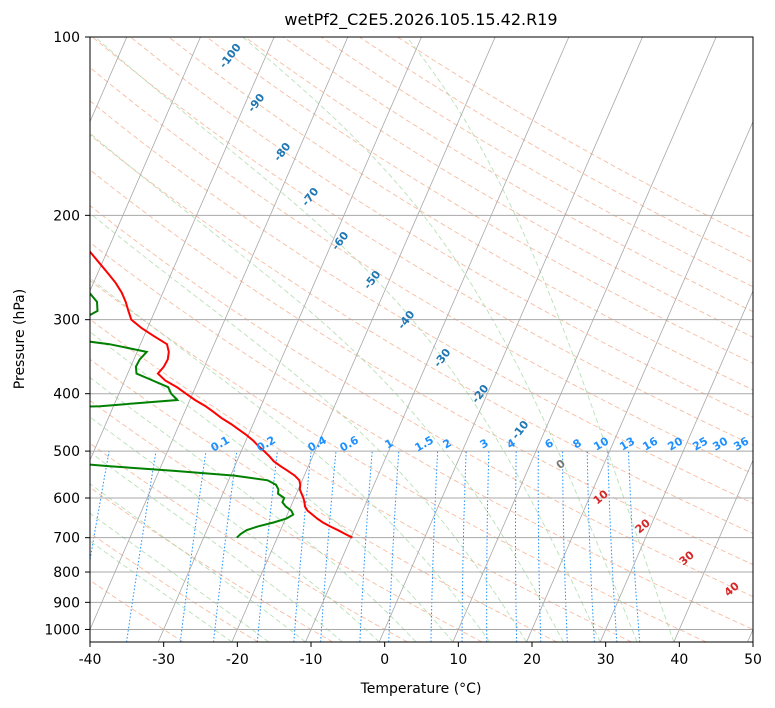  What do you see at coordinates (66, 603) in the screenshot?
I see `y-tick-label: 900` at bounding box center [66, 603].